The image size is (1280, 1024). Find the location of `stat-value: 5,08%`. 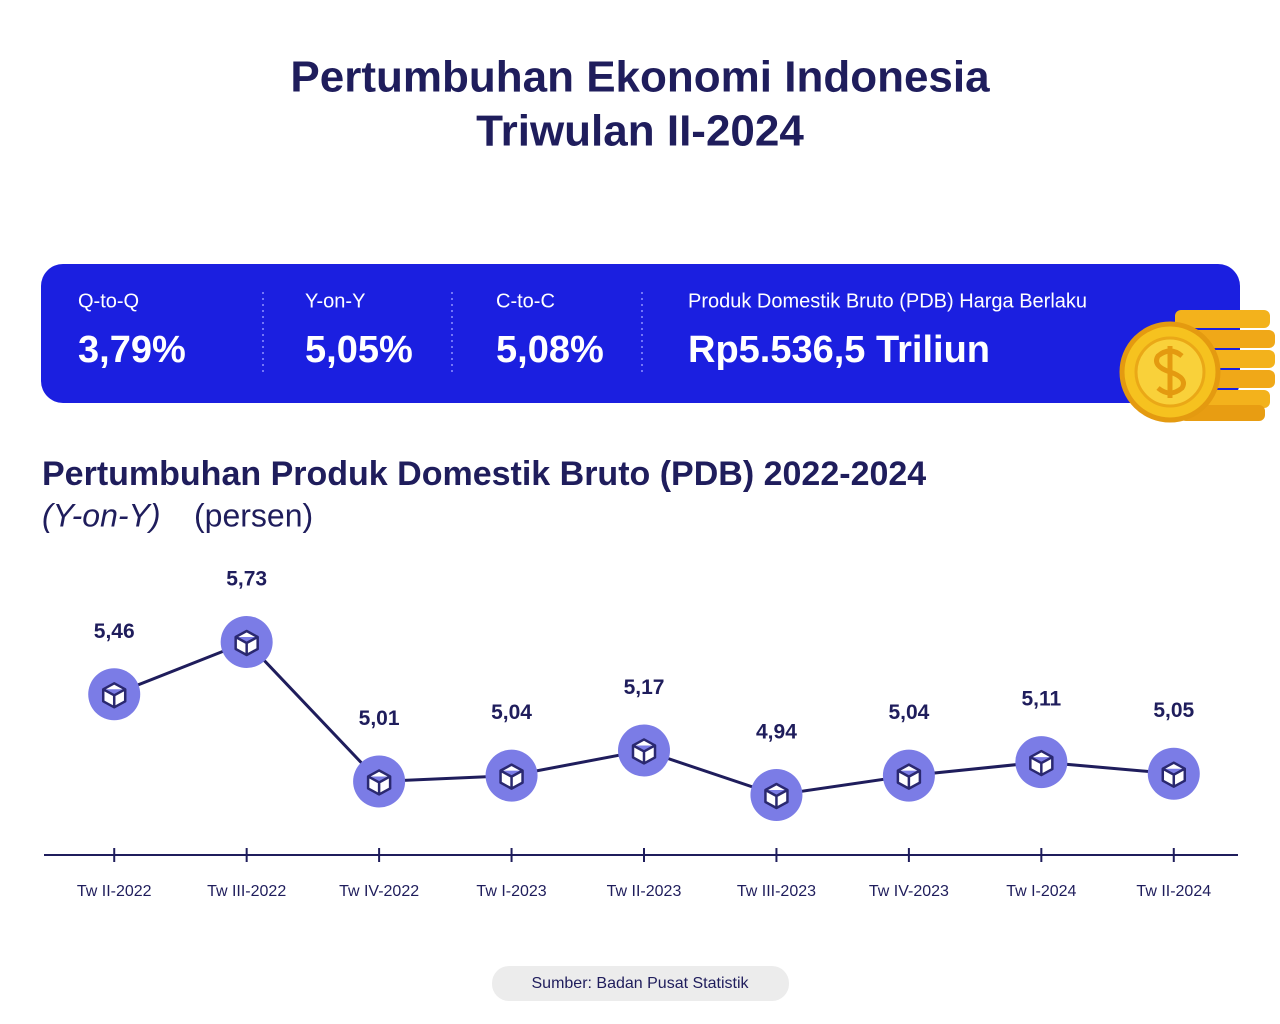

stat-value: 5,08% is located at coordinates (550, 350).